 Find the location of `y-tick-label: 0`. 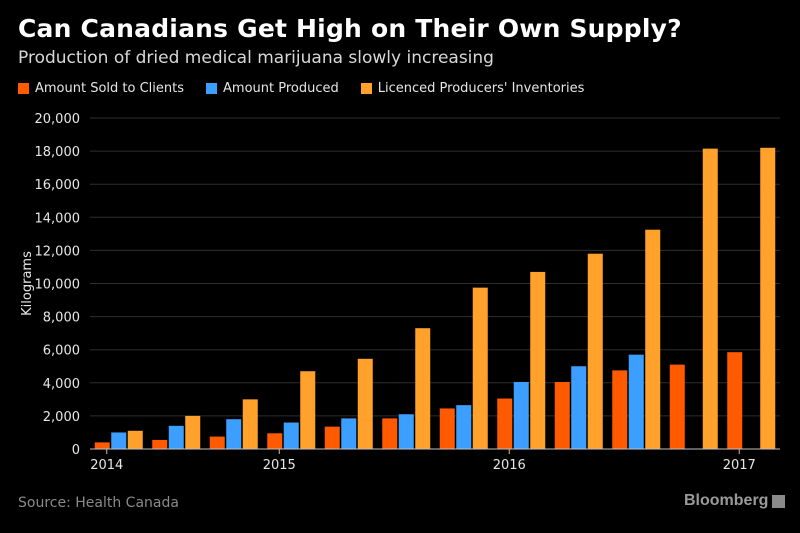

y-tick-label: 0 is located at coordinates (76, 450).